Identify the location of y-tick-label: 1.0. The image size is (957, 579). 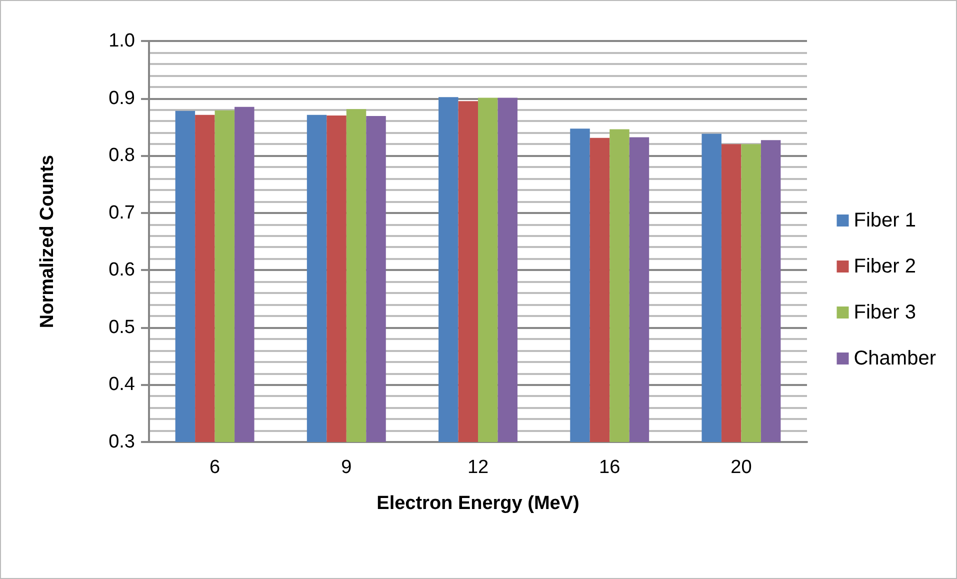
(121, 41).